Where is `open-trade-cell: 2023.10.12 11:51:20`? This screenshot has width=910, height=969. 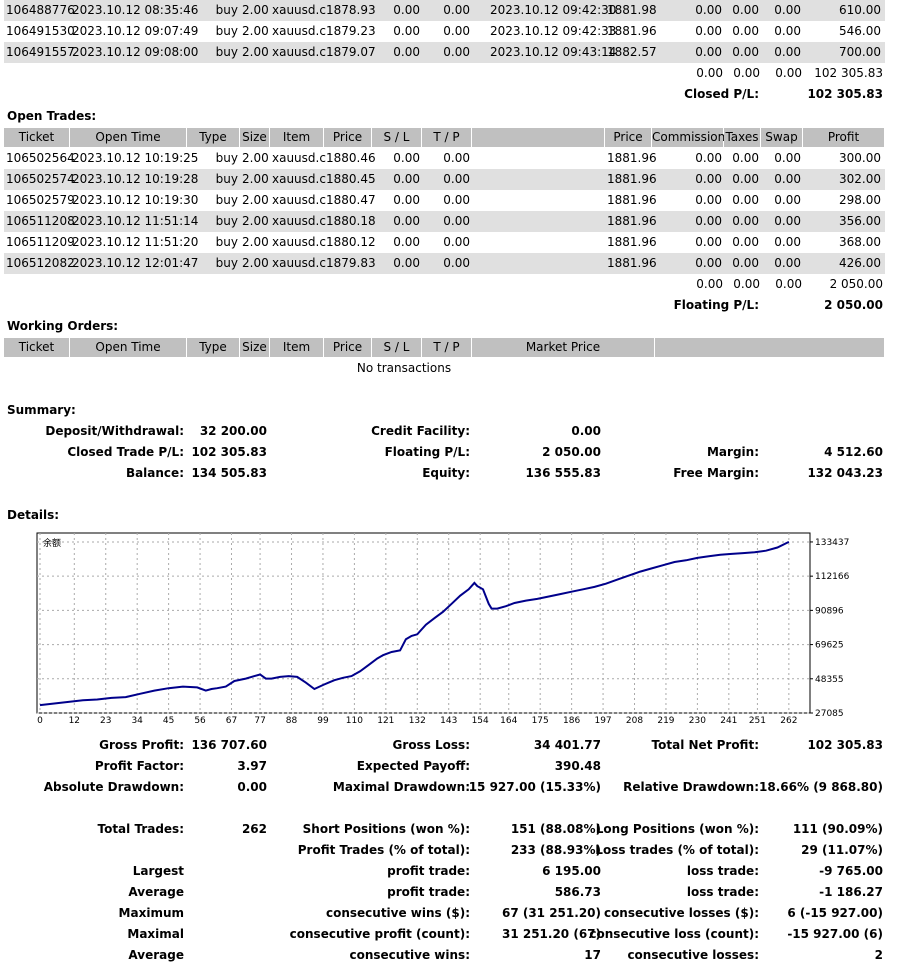 open-trade-cell: 2023.10.12 11:51:20 is located at coordinates (135, 242).